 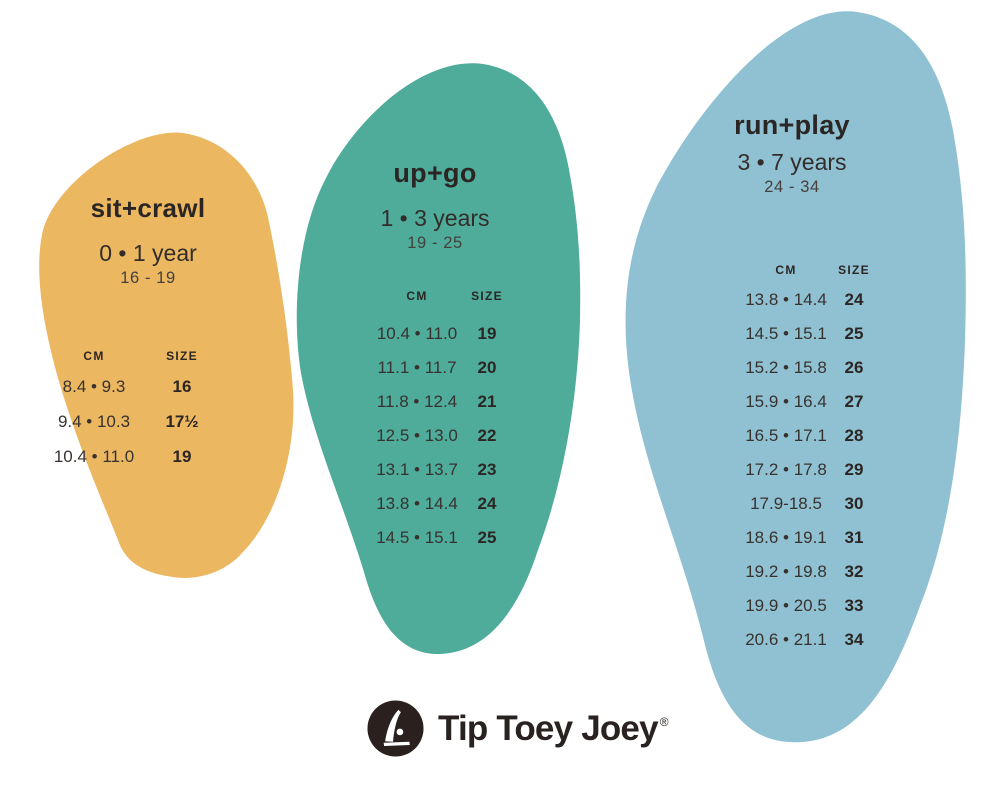 I want to click on size-row: 19.9 • 20.5 33, so click(x=804, y=606).